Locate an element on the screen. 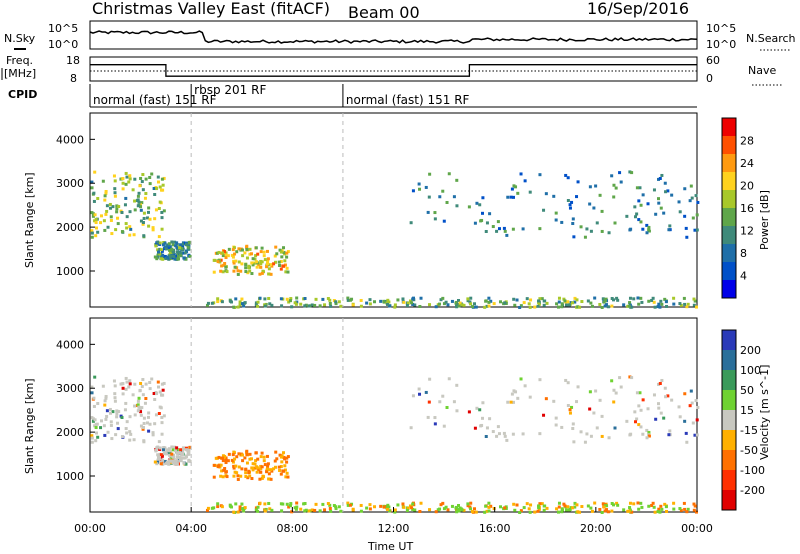 The width and height of the screenshot is (800, 554). noise-sky-line is located at coordinates (393, 37).